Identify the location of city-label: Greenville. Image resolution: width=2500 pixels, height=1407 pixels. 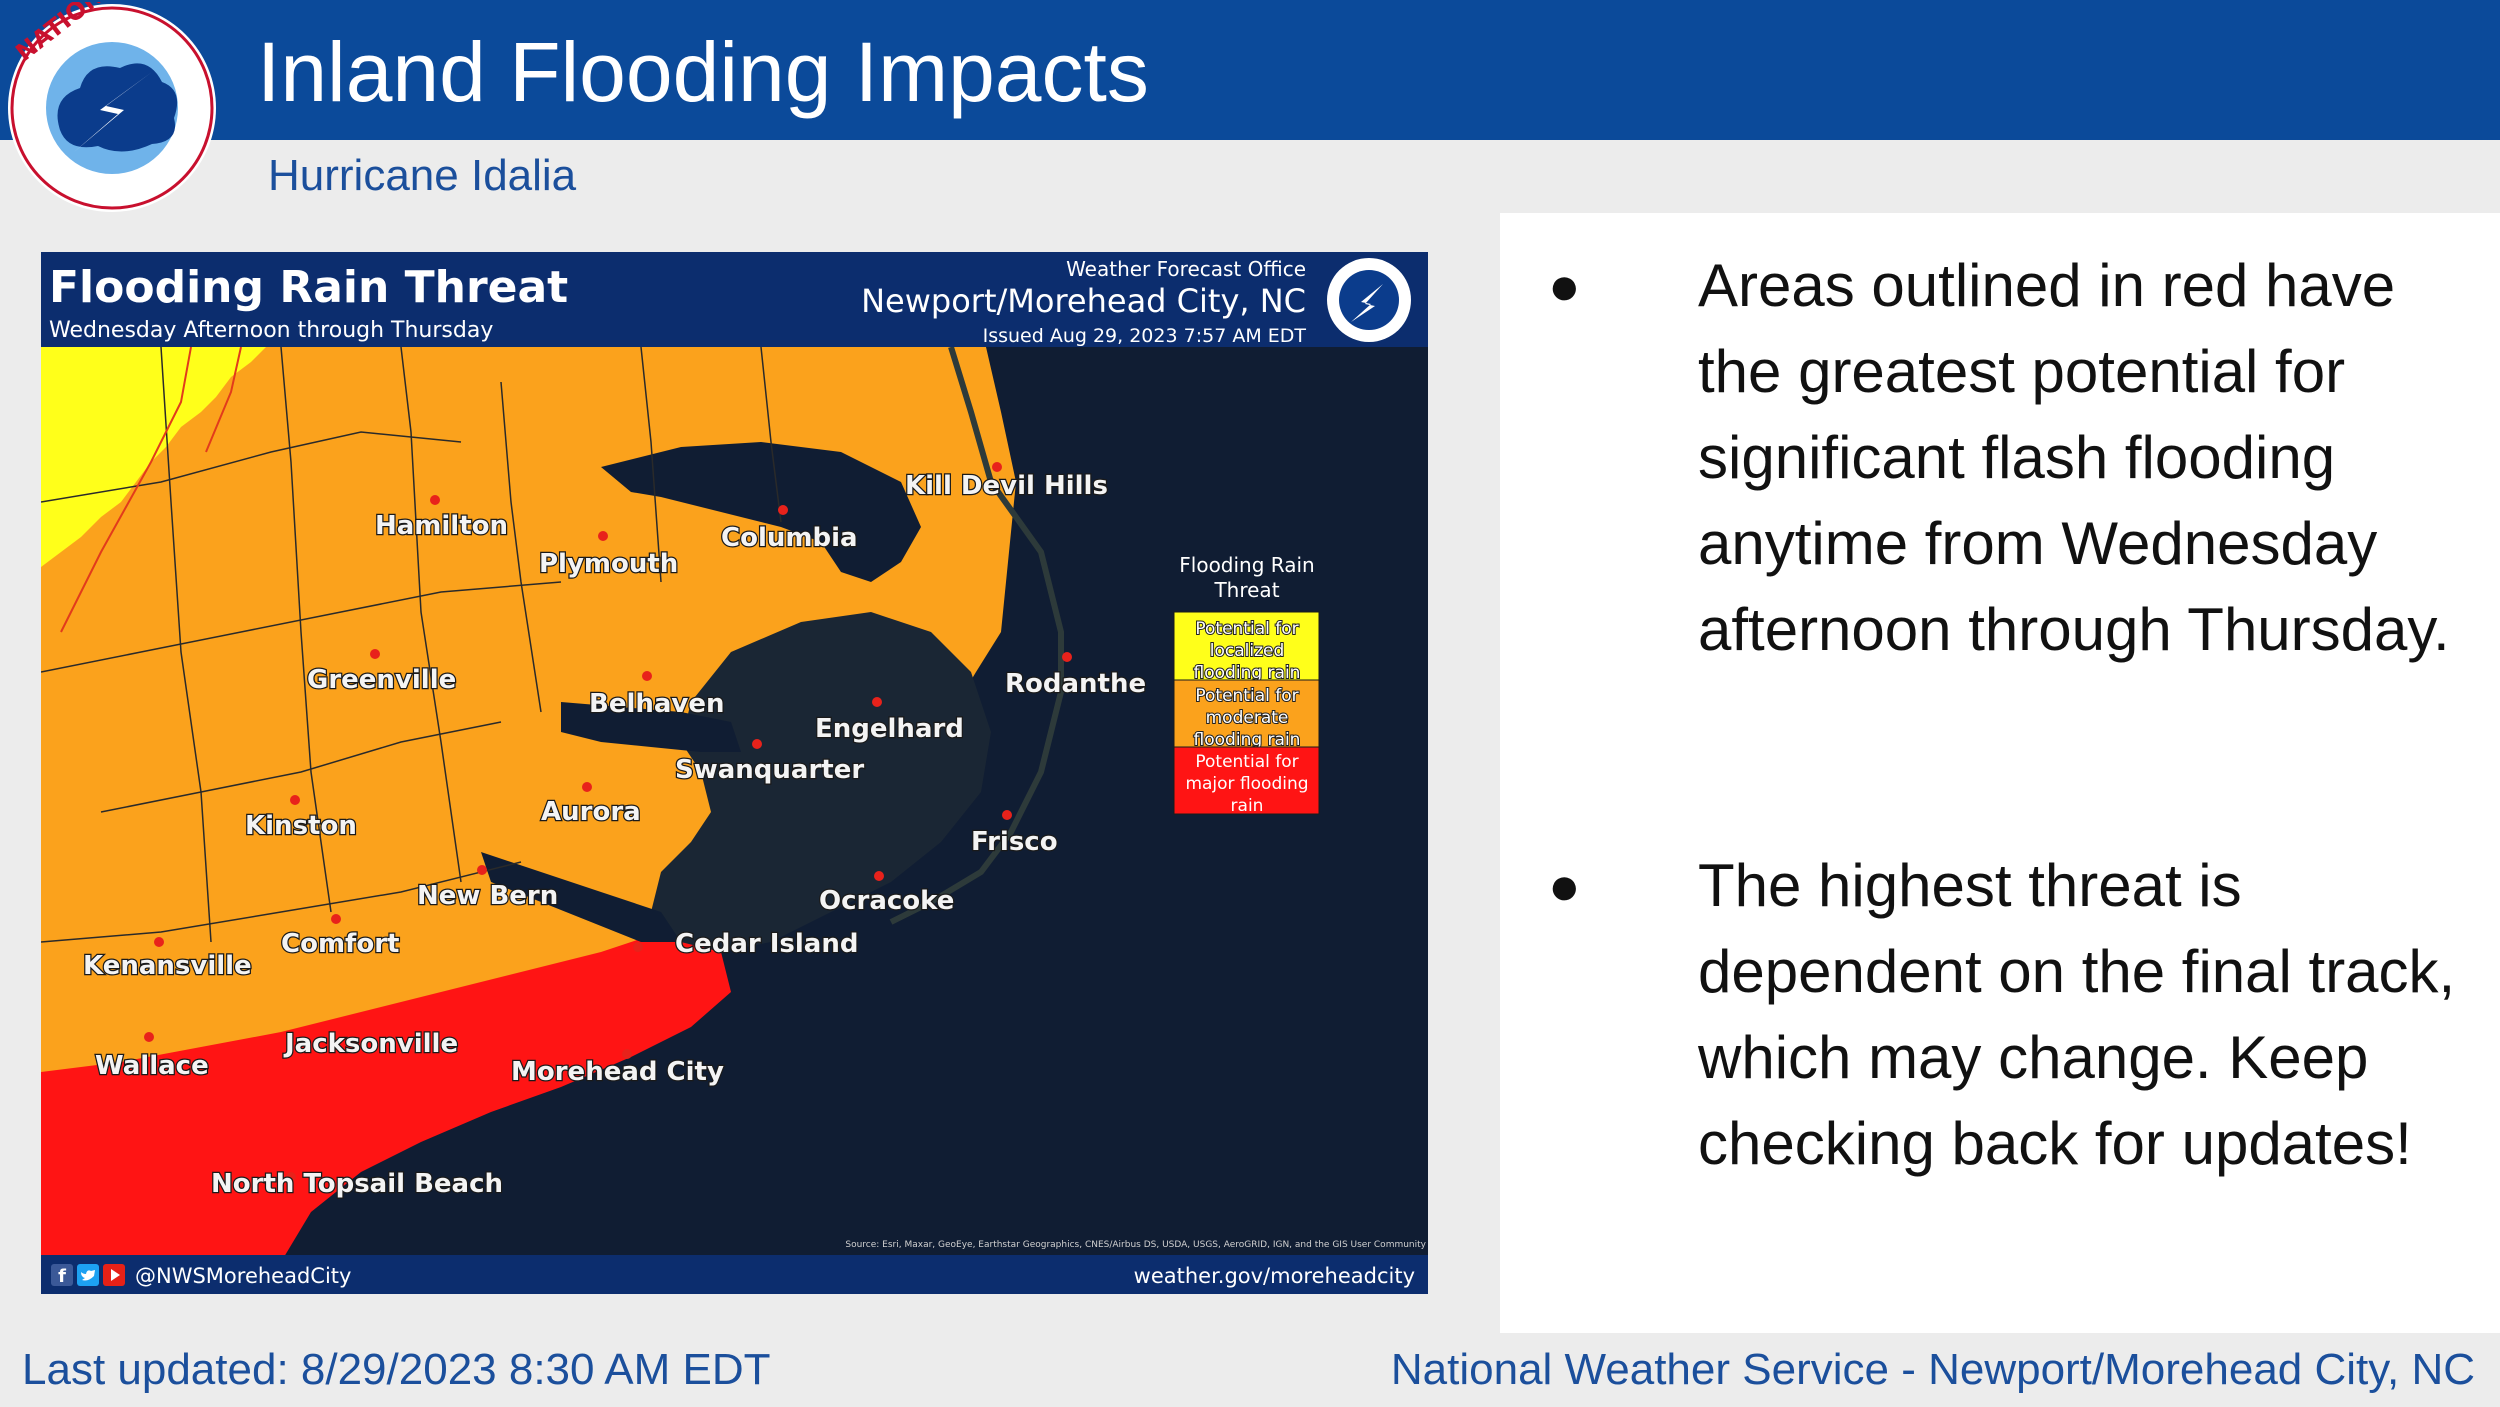
(381, 680).